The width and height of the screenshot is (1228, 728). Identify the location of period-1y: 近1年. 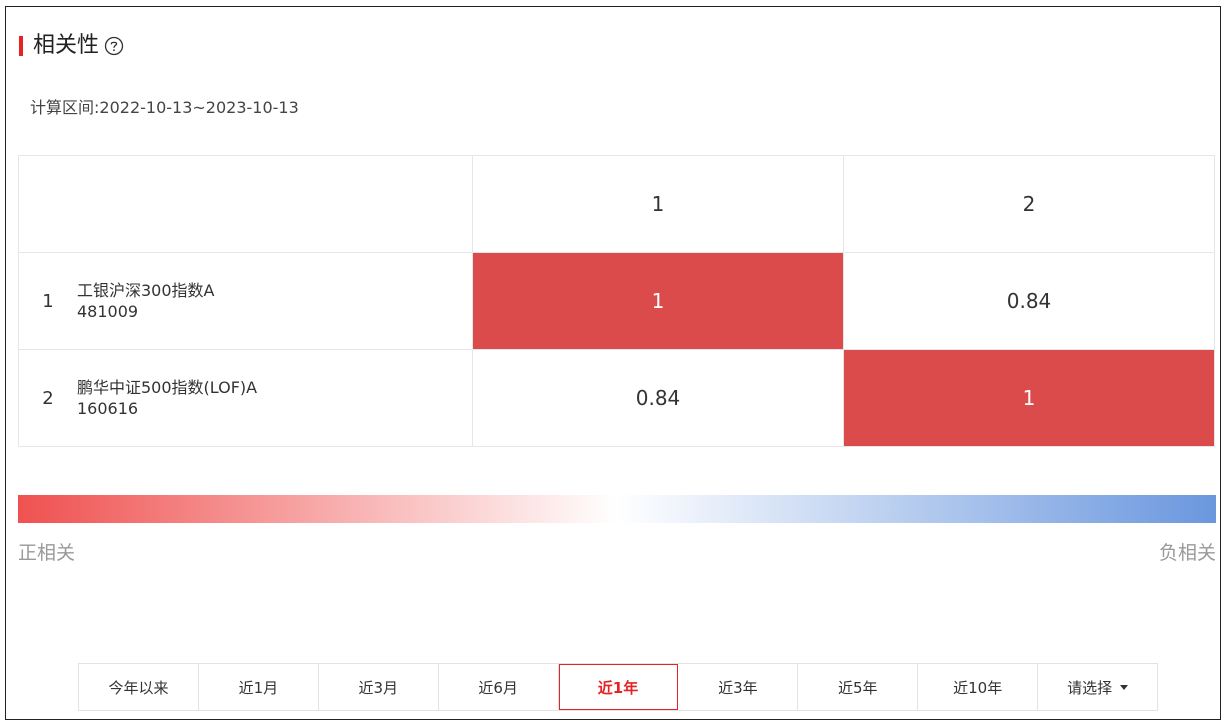
(618, 687).